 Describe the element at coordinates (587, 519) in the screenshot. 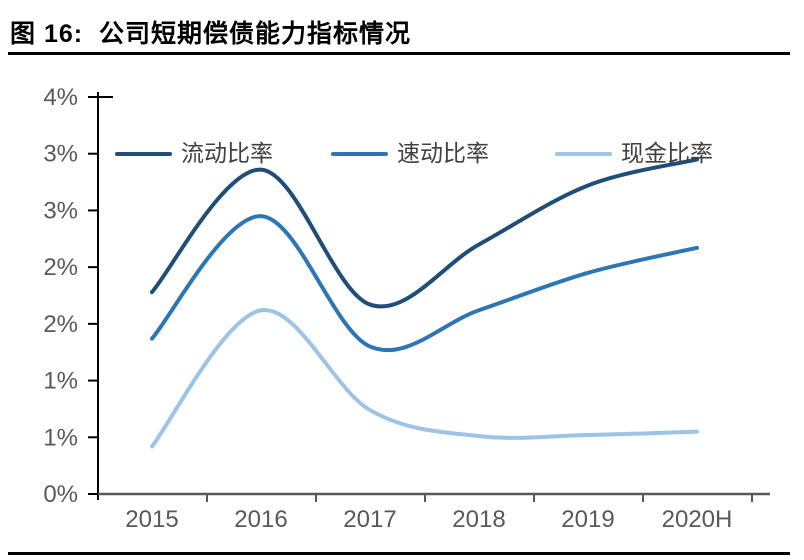

I see `x-axis-tick-label: 2019` at that location.